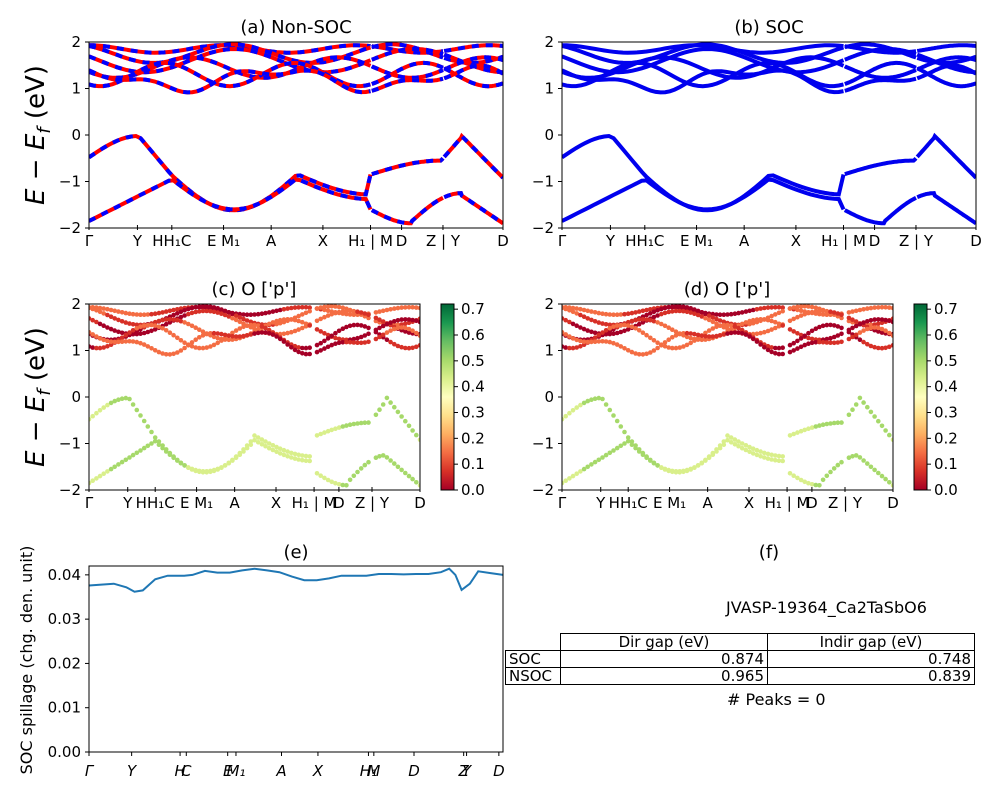 The image size is (1000, 800). I want to click on spillage-ylabel: SOC spillage (chg. den. unit), so click(26, 660).